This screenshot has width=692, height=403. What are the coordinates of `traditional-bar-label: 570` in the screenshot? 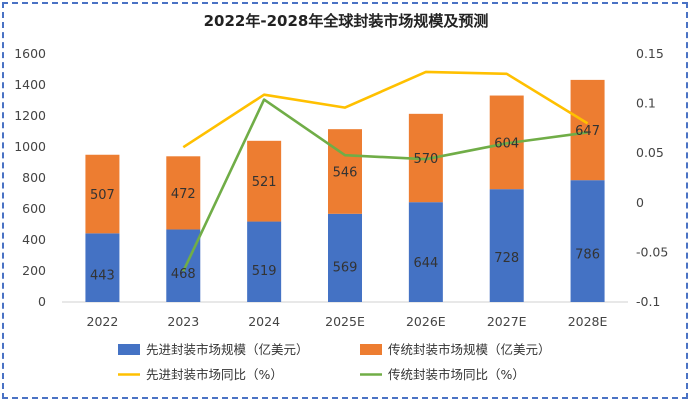 It's located at (425, 159).